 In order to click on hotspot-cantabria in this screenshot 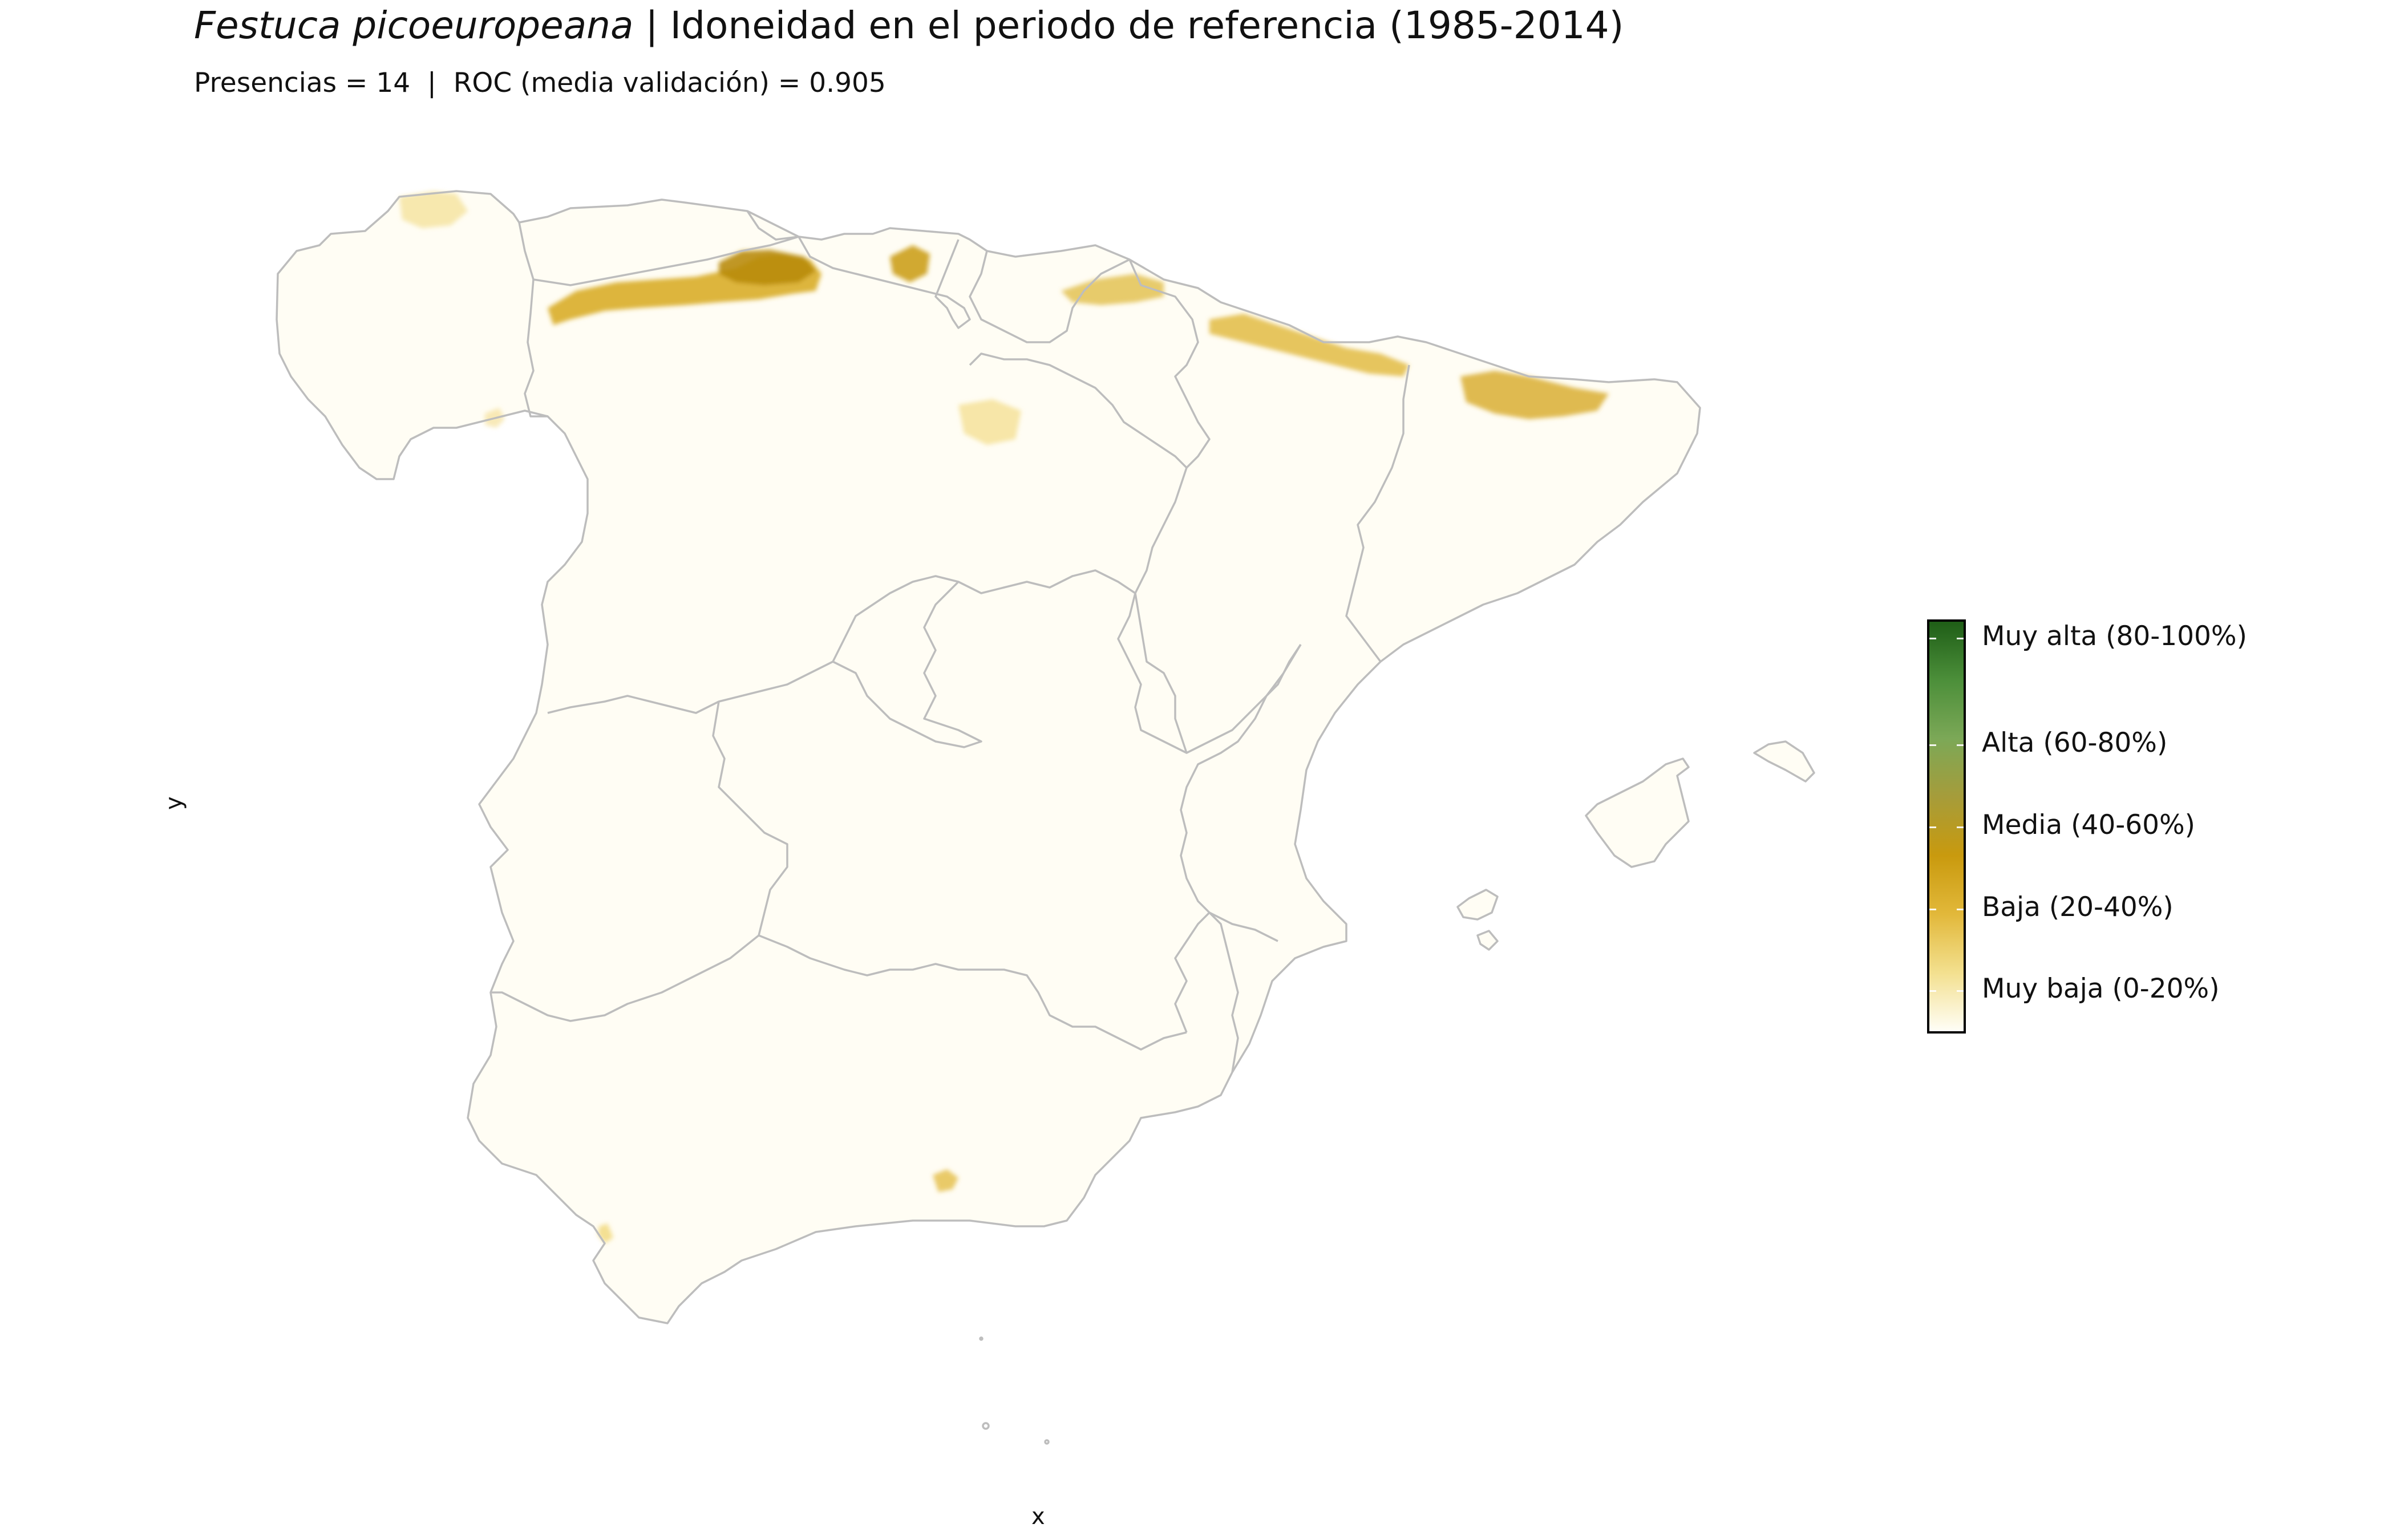, I will do `click(910, 263)`.